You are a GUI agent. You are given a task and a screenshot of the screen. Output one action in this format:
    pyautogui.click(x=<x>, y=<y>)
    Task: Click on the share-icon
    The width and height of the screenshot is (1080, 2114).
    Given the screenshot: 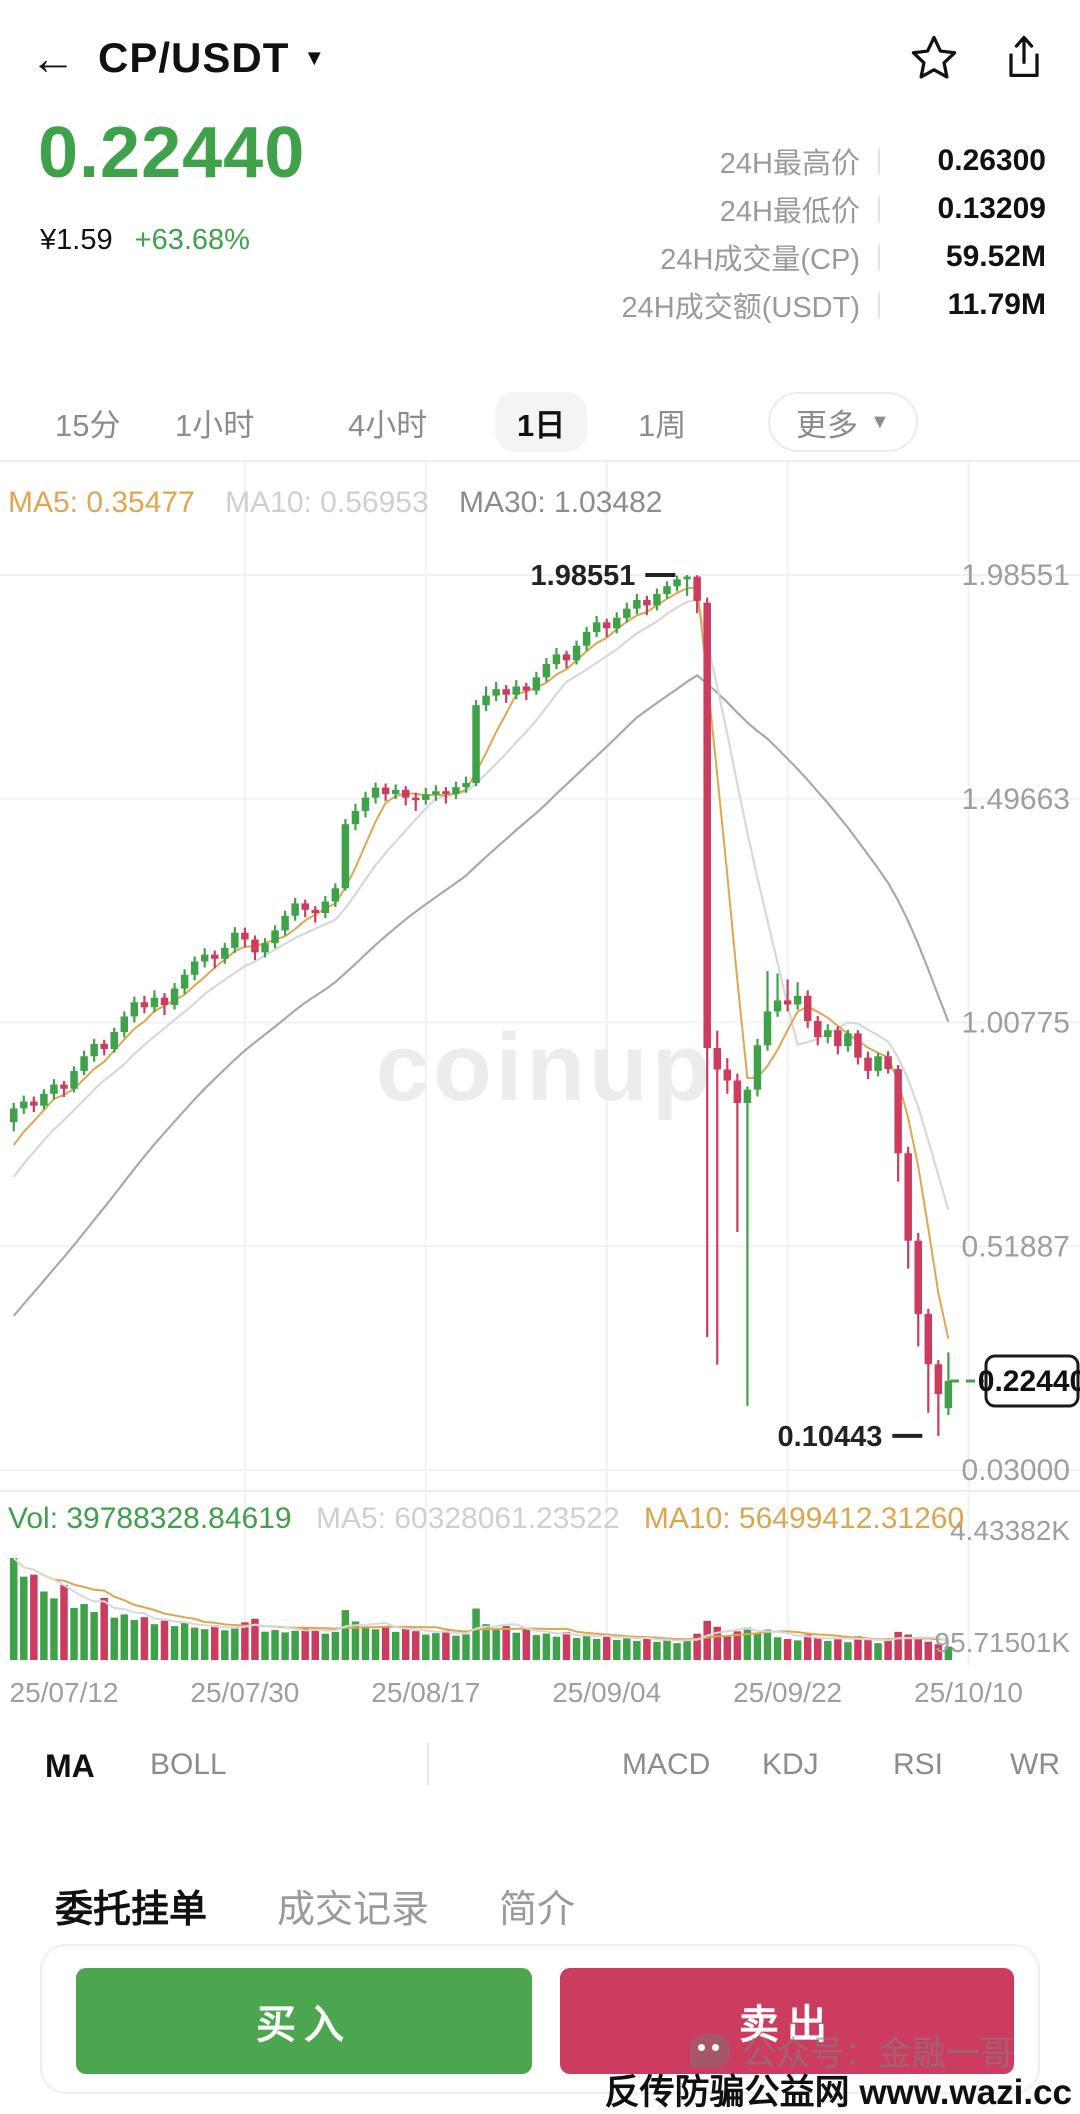 What is the action you would take?
    pyautogui.click(x=1024, y=58)
    